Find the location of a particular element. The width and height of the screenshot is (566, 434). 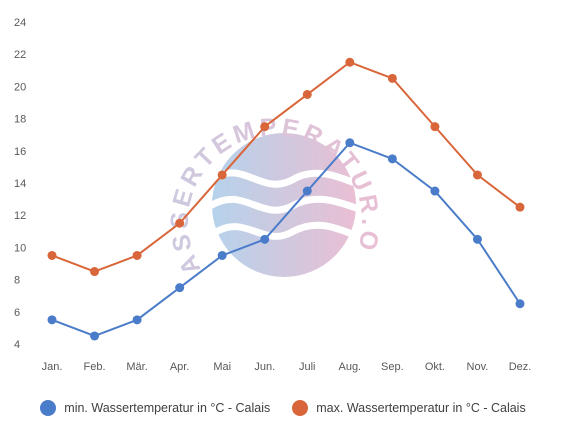

y-tick-label: 4 is located at coordinates (17, 345).